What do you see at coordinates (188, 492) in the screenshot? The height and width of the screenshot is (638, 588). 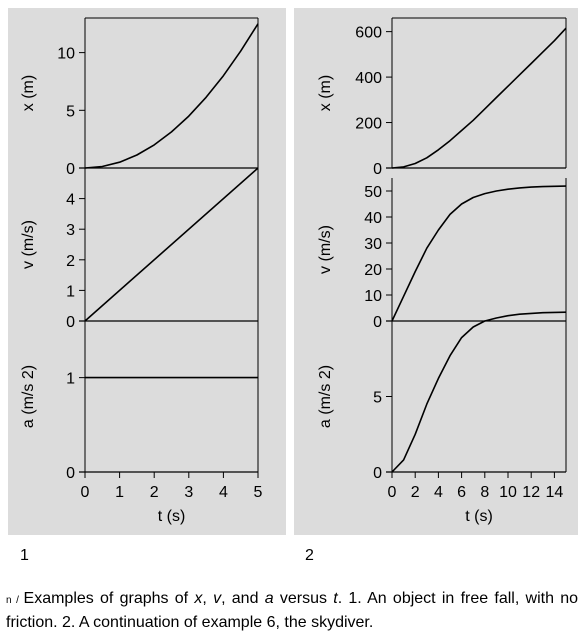 I see `panel-1-xtick-label: 3` at bounding box center [188, 492].